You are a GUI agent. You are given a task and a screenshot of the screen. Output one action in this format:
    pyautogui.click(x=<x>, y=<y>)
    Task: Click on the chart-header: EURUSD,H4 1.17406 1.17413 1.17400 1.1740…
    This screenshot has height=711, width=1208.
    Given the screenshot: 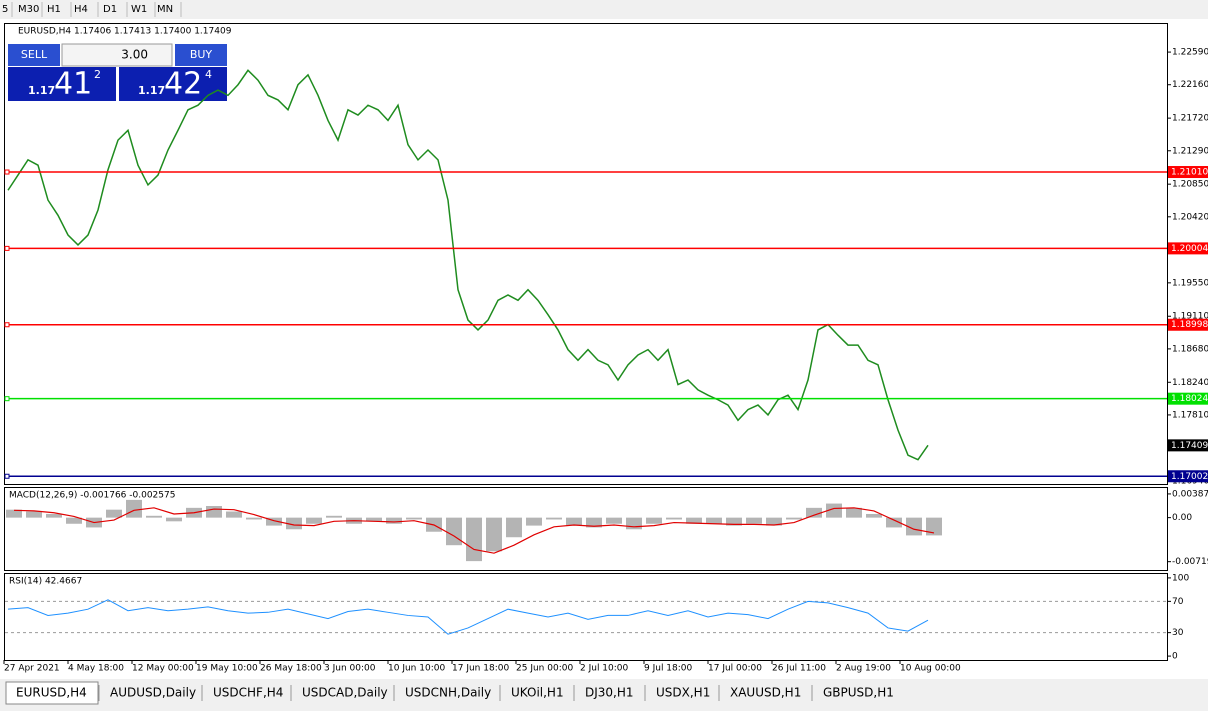 What is the action you would take?
    pyautogui.click(x=125, y=32)
    